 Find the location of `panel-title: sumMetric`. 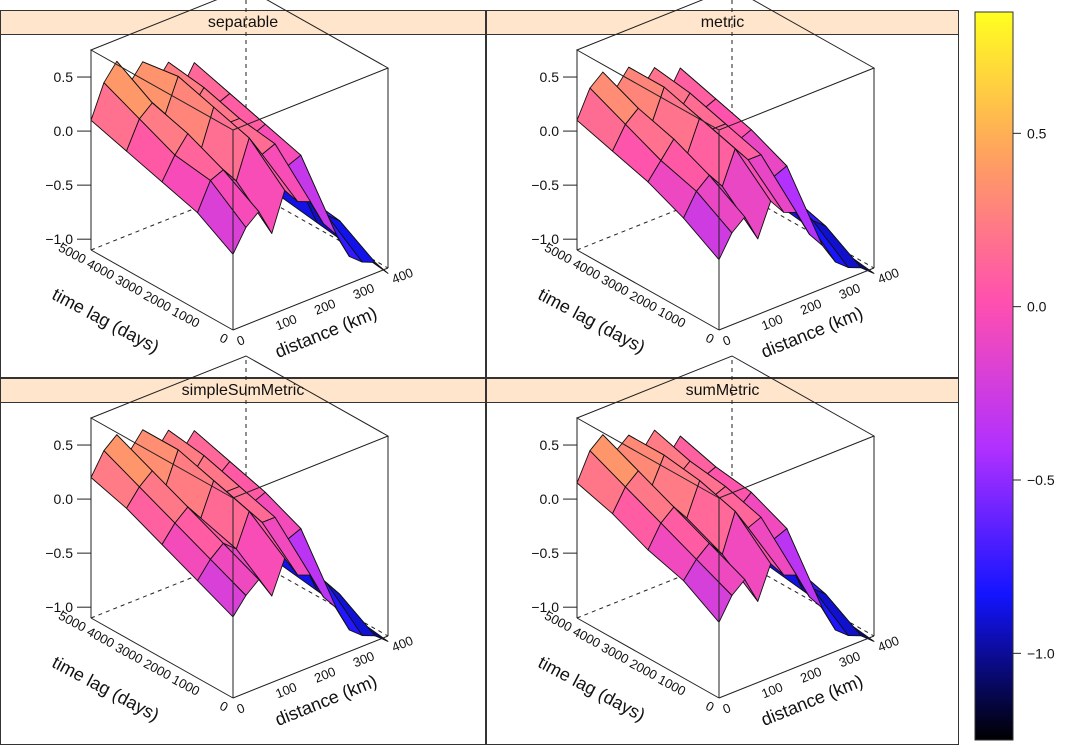

panel-title: sumMetric is located at coordinates (723, 390).